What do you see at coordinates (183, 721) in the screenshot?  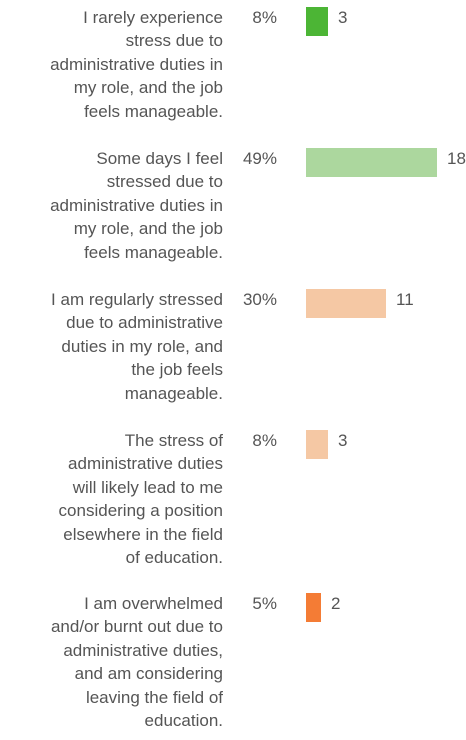 I see `category-label-line: education.` at bounding box center [183, 721].